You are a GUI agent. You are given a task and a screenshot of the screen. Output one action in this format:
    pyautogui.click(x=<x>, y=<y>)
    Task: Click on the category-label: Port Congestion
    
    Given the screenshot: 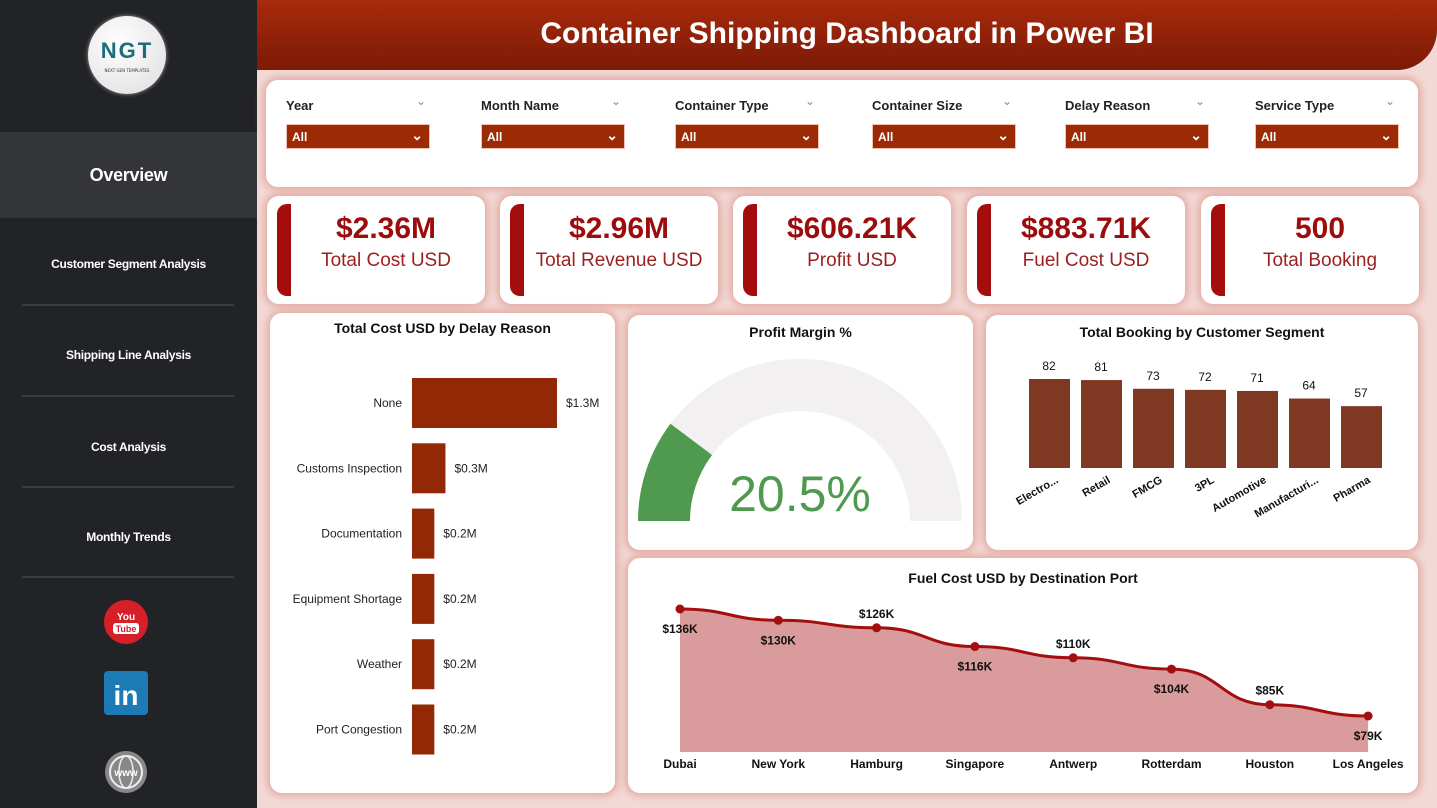 What is the action you would take?
    pyautogui.click(x=359, y=730)
    